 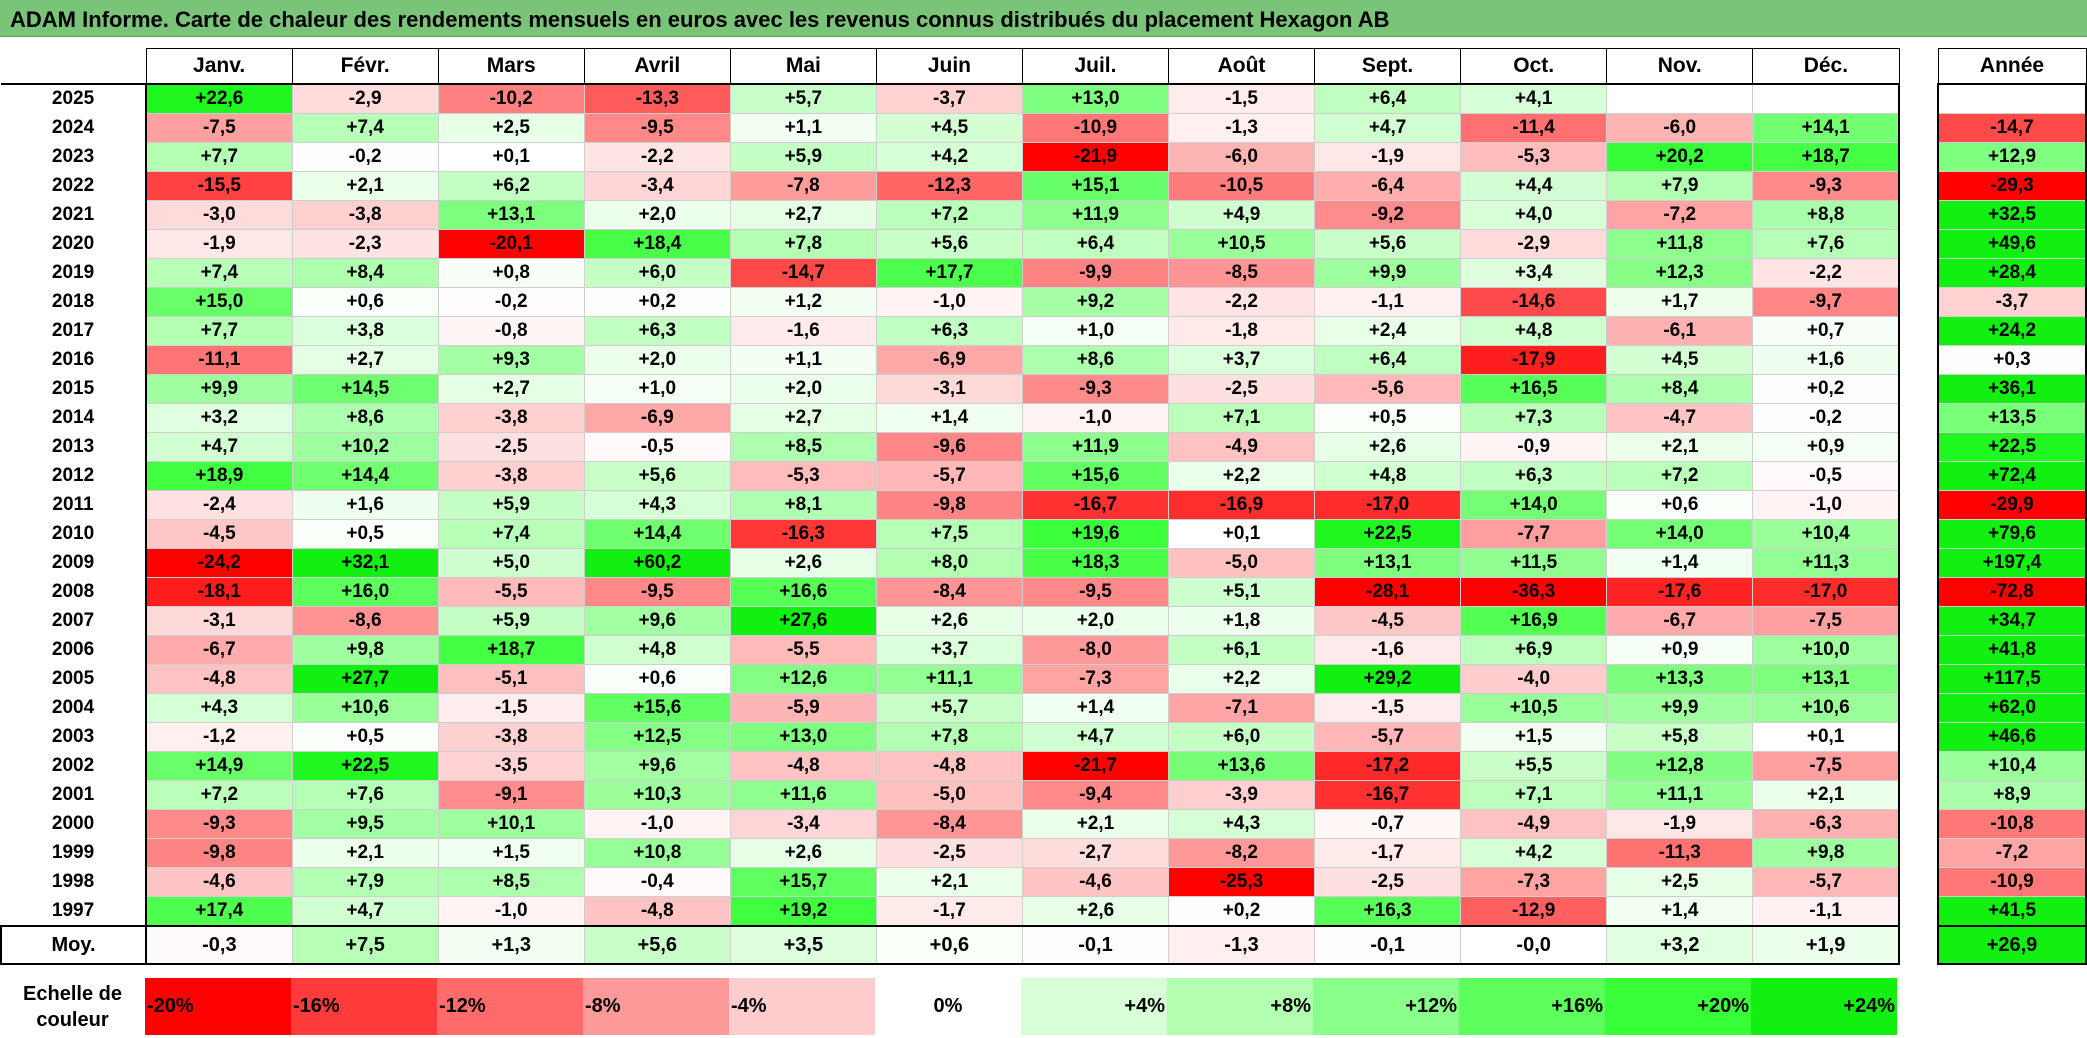 I want to click on header-corner, so click(x=73, y=67).